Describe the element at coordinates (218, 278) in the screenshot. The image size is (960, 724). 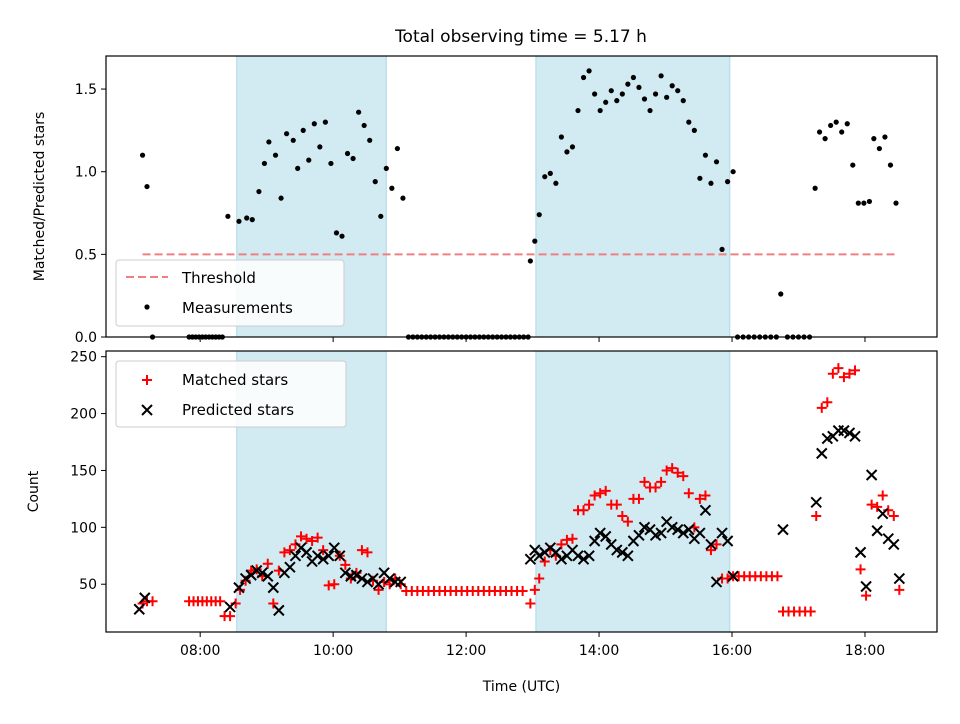
I see `legend-threshold-label: Threshold` at that location.